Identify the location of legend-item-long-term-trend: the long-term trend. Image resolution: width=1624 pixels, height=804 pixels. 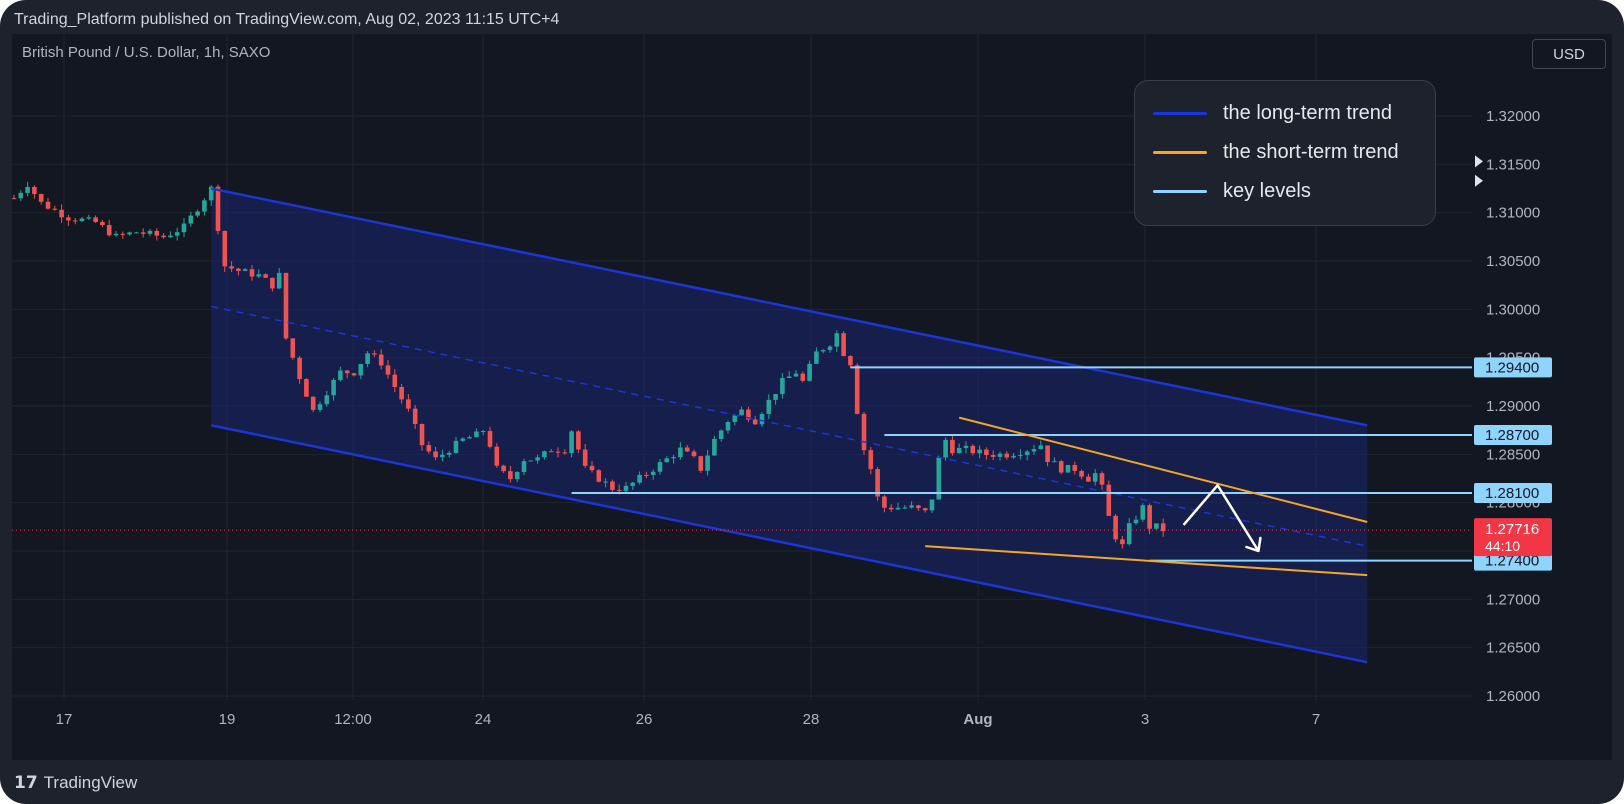
(1272, 113).